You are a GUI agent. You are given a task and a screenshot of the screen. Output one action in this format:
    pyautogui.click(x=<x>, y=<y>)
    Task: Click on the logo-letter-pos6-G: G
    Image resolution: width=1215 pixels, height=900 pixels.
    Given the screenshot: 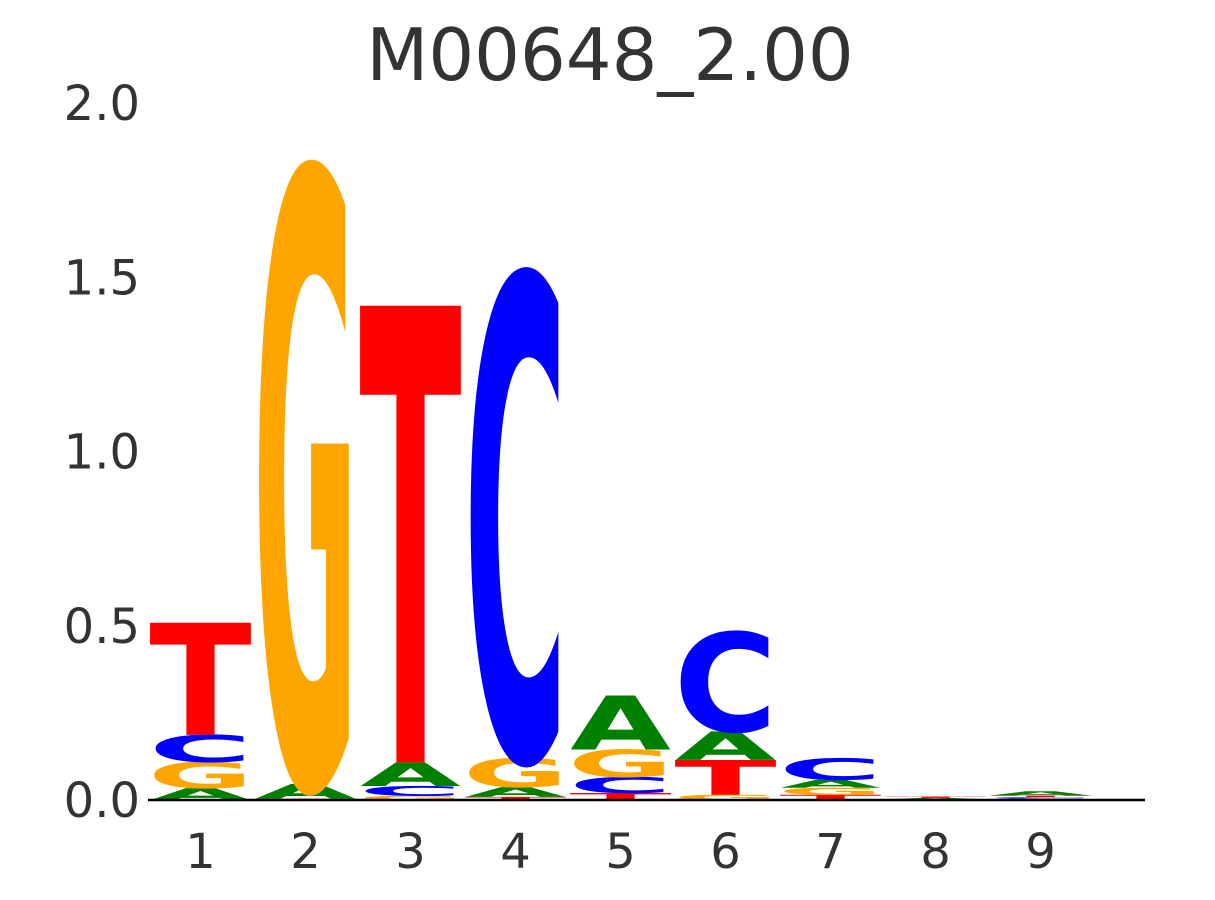 What is the action you would take?
    pyautogui.click(x=726, y=797)
    